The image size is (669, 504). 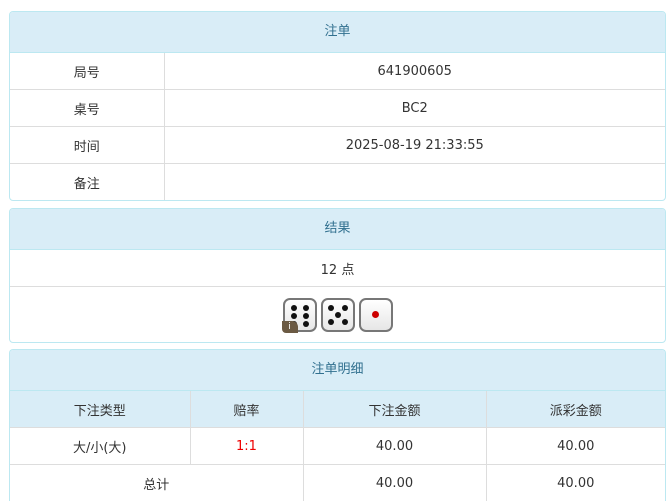 I want to click on table-row: 桌号 BC2, so click(x=337, y=108).